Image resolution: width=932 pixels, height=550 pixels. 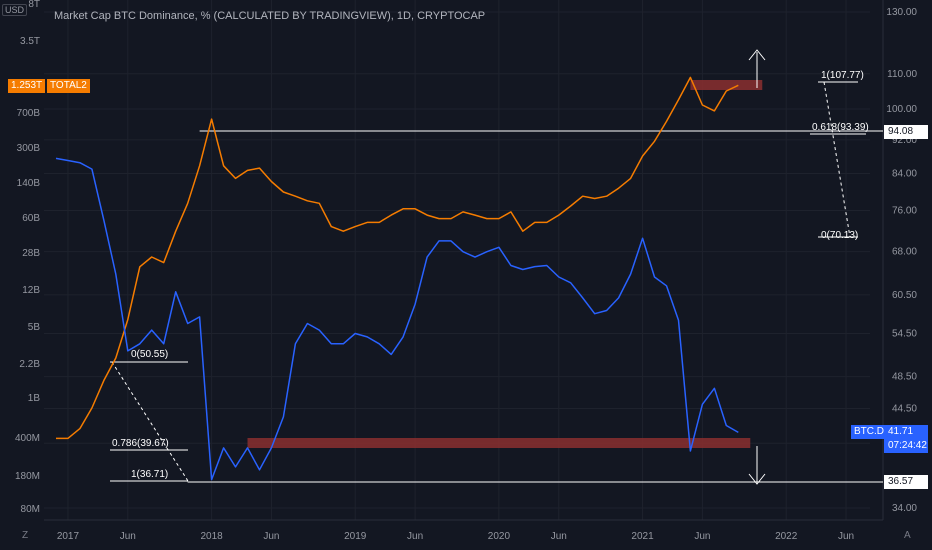 What do you see at coordinates (499, 443) in the screenshot?
I see `lower-support-zone` at bounding box center [499, 443].